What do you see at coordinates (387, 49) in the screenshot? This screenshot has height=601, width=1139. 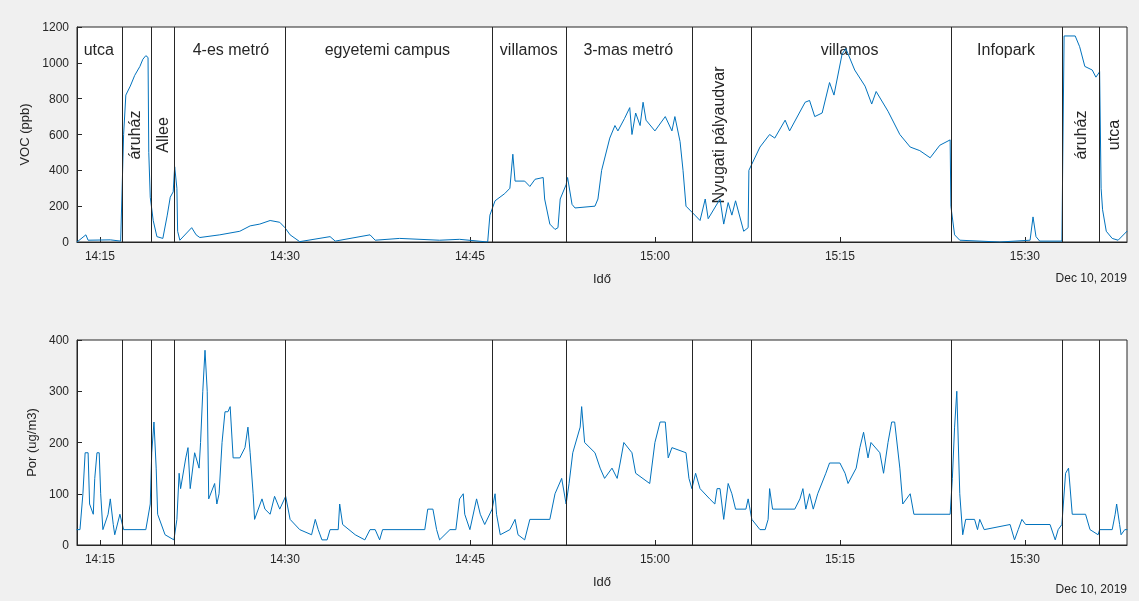 I see `annotation: egyetemi campus` at bounding box center [387, 49].